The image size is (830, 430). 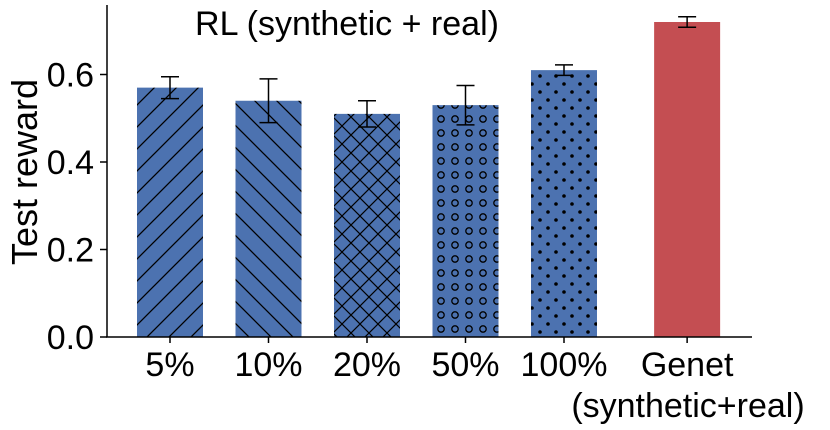 I want to click on x-tick-label-100pct: 100%, so click(x=564, y=365).